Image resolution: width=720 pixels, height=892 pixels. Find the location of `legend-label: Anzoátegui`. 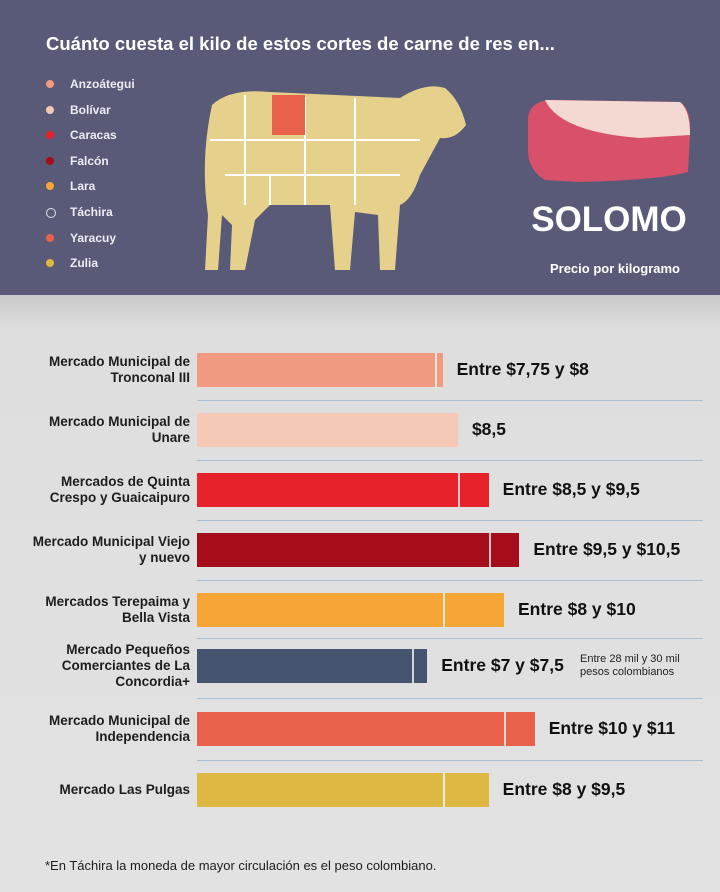

legend-label: Anzoátegui is located at coordinates (102, 84).